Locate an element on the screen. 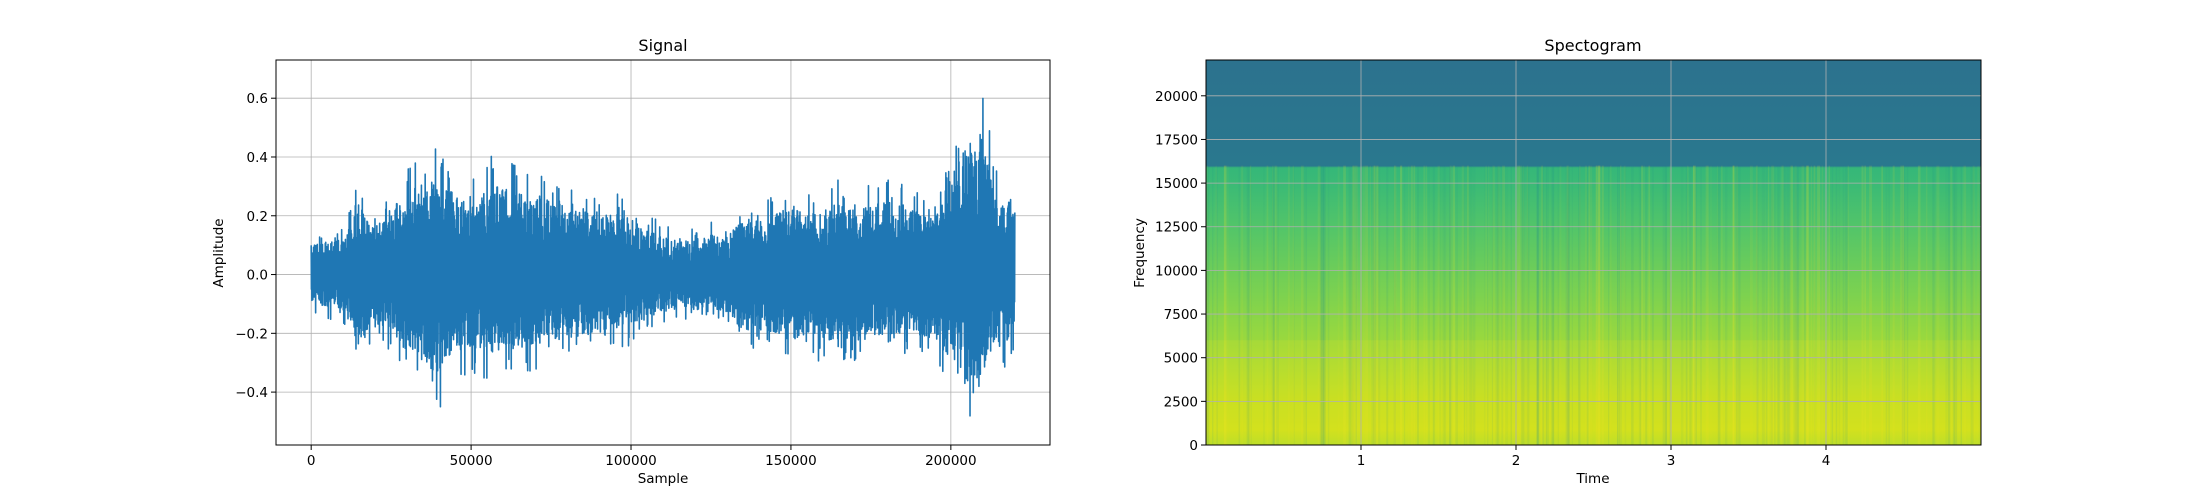 Image resolution: width=2200 pixels, height=500 pixels. spectrogram-ytick-label: 2500 is located at coordinates (1181, 402).